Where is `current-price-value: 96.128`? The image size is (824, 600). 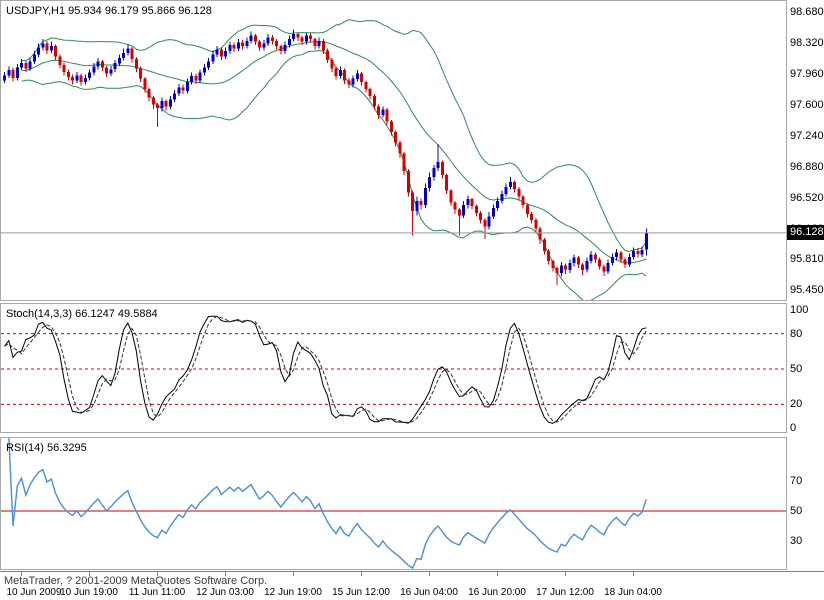
current-price-value: 96.128 is located at coordinates (807, 232).